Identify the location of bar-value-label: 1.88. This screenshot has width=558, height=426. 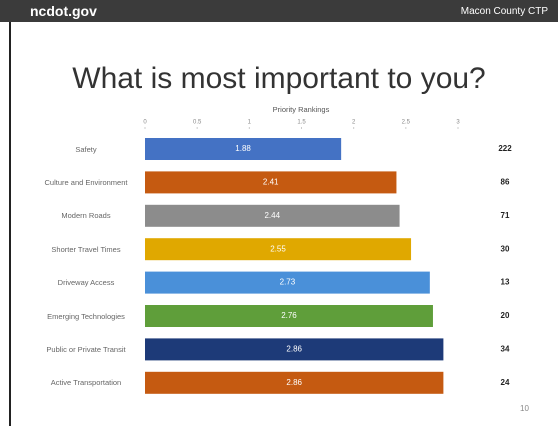
(243, 148).